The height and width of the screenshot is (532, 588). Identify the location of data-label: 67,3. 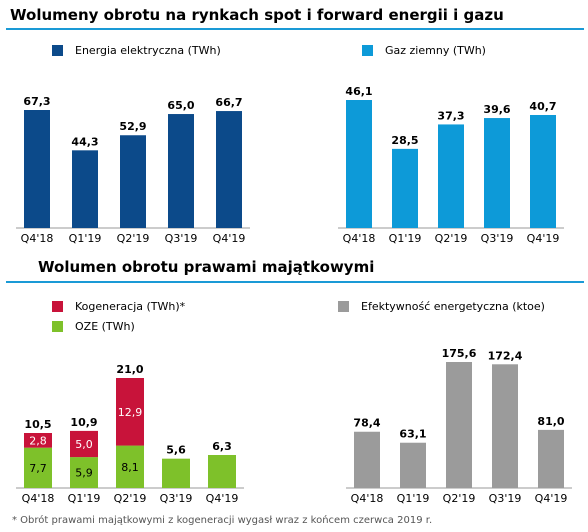
(36, 101).